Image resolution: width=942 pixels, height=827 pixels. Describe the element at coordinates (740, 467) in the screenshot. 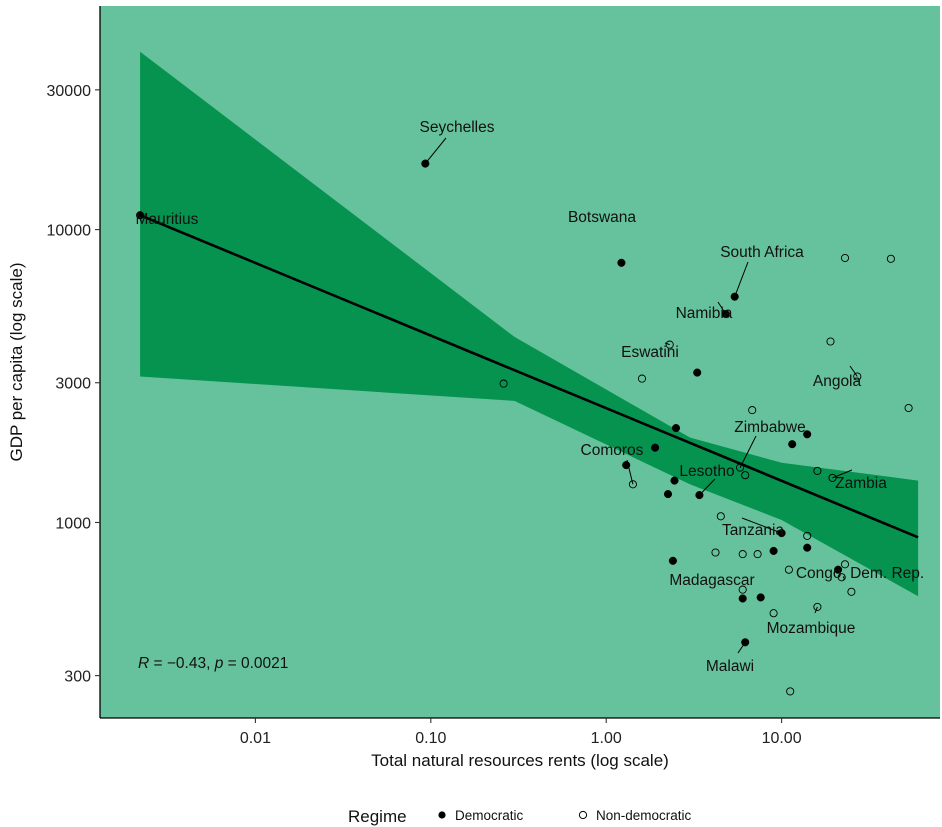

I see `non-democratic-point-zimbabwe` at that location.